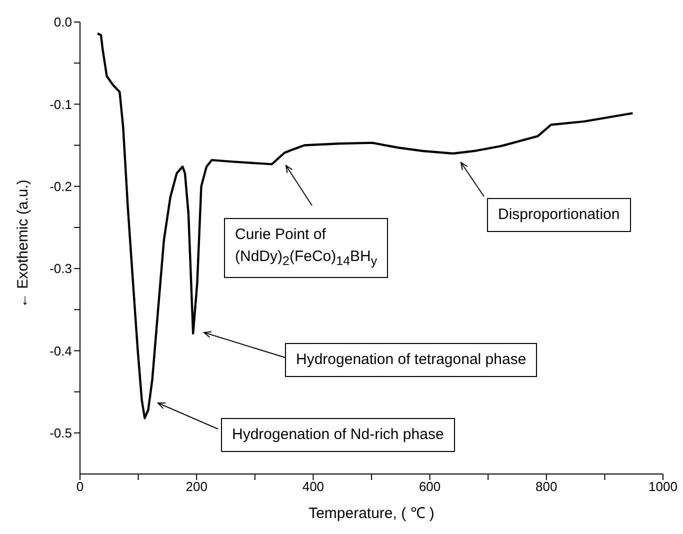 The width and height of the screenshot is (683, 534). What do you see at coordinates (63, 22) in the screenshot?
I see `y-tick-label: 0.0` at bounding box center [63, 22].